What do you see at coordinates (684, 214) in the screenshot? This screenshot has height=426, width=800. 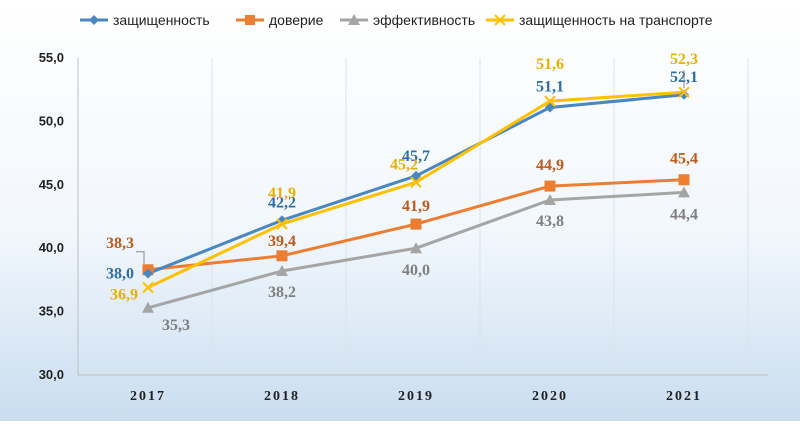 I see `data-label: 44,4` at bounding box center [684, 214].